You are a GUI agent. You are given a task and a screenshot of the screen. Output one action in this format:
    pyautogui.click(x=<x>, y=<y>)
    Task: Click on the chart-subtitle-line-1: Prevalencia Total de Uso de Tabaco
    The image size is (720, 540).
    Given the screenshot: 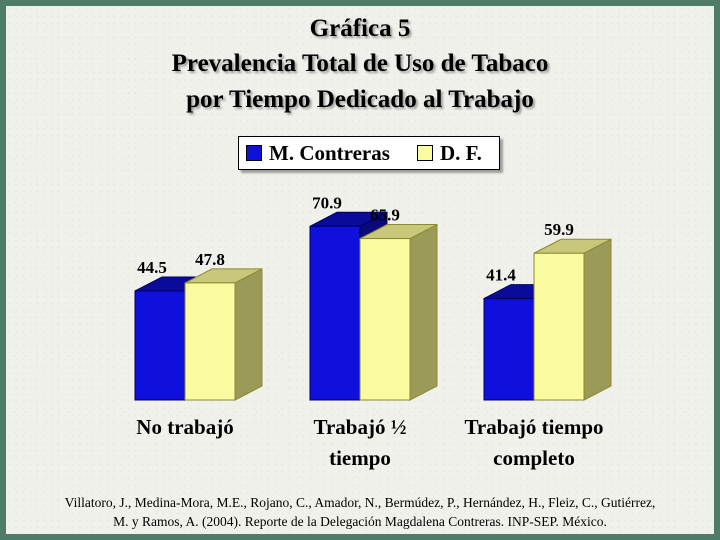 What is the action you would take?
    pyautogui.click(x=360, y=63)
    